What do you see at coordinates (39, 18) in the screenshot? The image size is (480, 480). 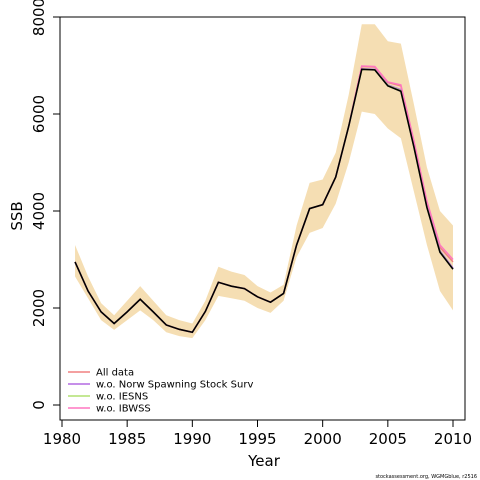 I see `y-tick-label: 8000` at bounding box center [39, 18].